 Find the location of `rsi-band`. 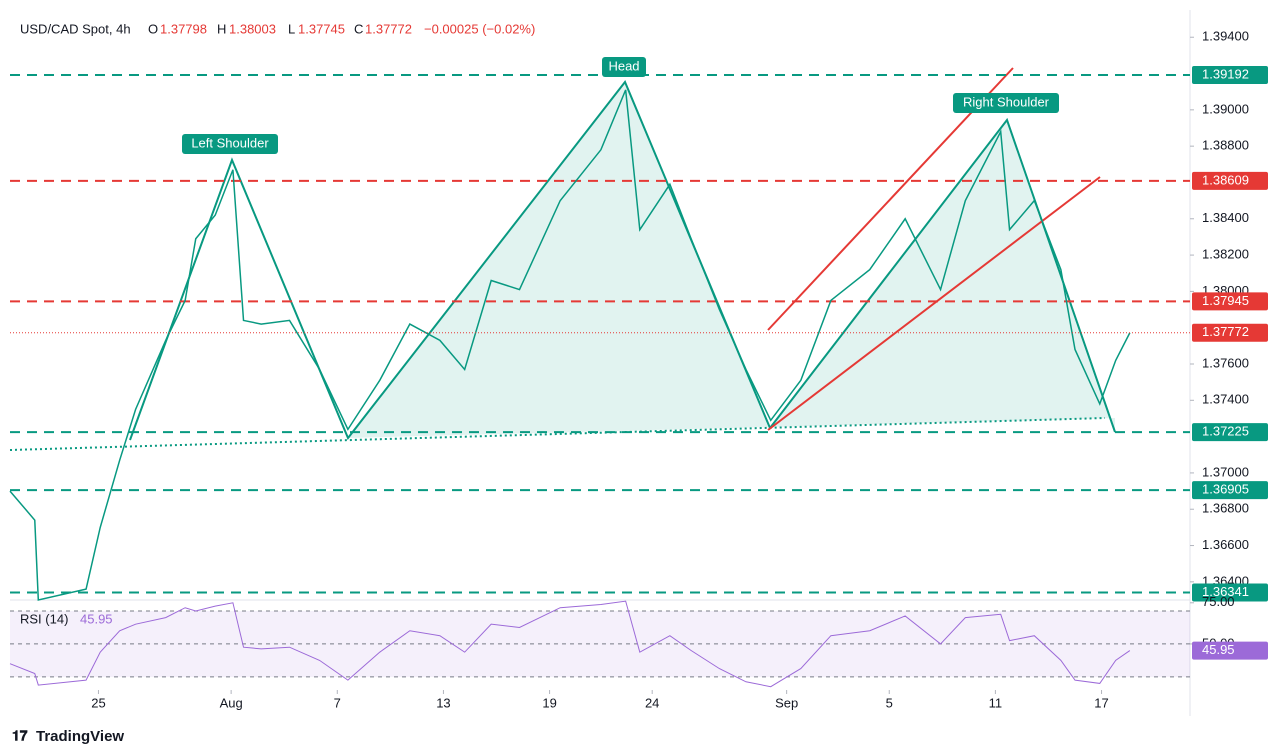

rsi-band is located at coordinates (600, 644).